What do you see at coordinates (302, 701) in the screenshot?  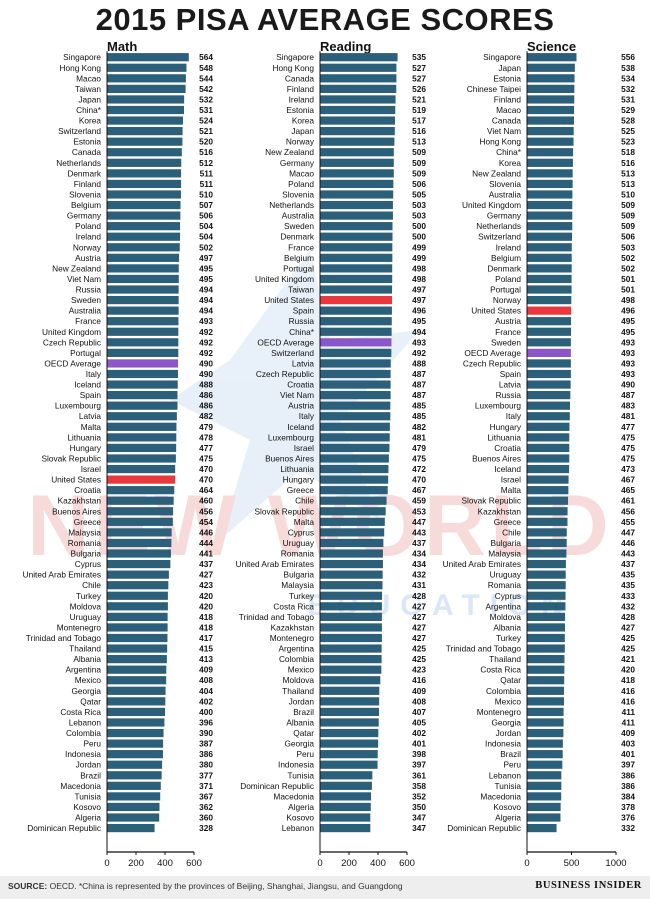 I see `category-label: Jordan` at bounding box center [302, 701].